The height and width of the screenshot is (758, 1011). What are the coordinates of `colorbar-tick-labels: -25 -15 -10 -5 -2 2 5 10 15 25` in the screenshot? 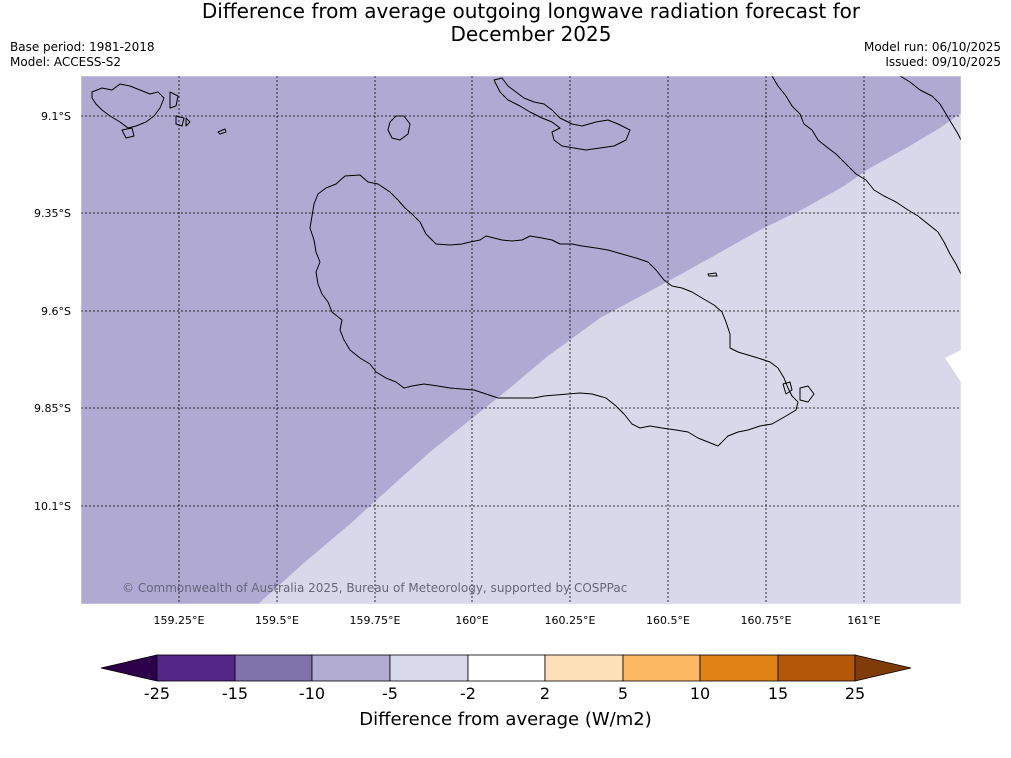 It's located at (505, 694).